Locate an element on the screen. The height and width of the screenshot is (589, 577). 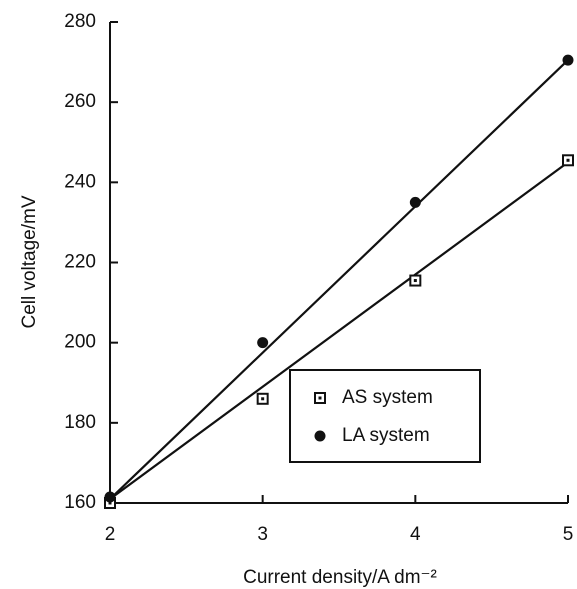
x-axis-title: Current density/A dm⁻² is located at coordinates (340, 577).